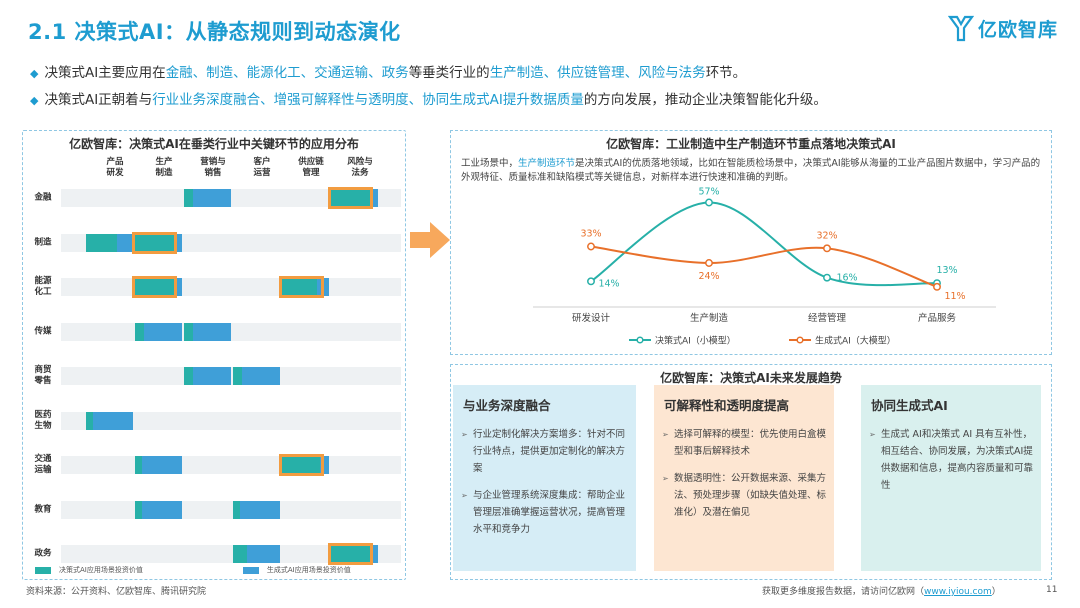  I want to click on industry-row: 医药 生物, so click(214, 421).